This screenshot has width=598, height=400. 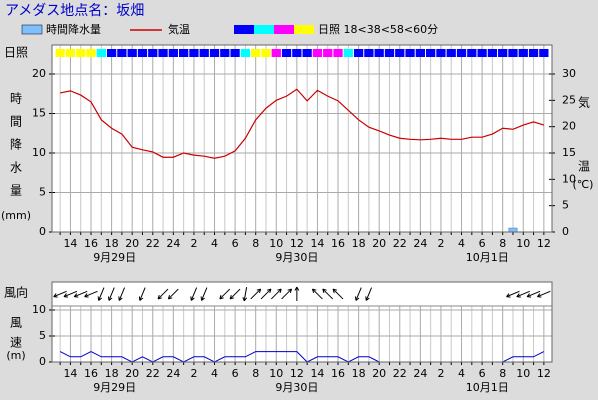 I want to click on date-label: 10月1日, so click(x=487, y=387).